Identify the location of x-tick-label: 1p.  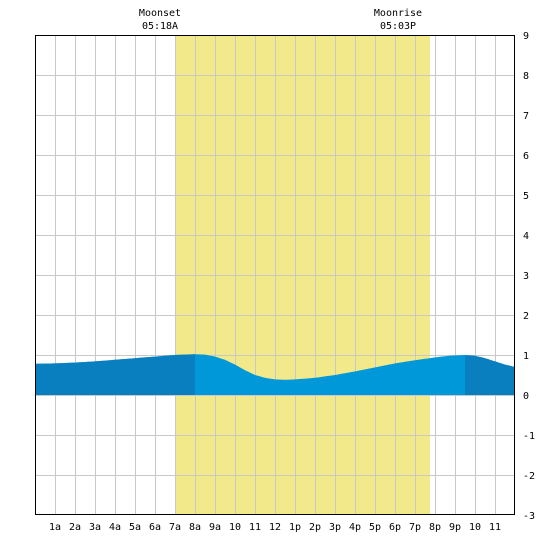
(295, 527).